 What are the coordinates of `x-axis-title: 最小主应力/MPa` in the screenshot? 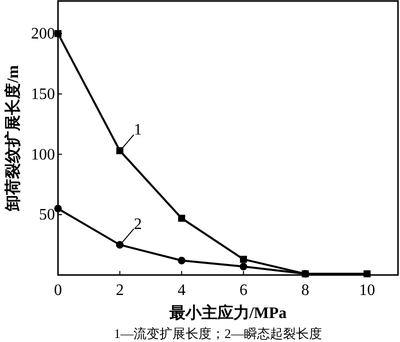 It's located at (227, 312).